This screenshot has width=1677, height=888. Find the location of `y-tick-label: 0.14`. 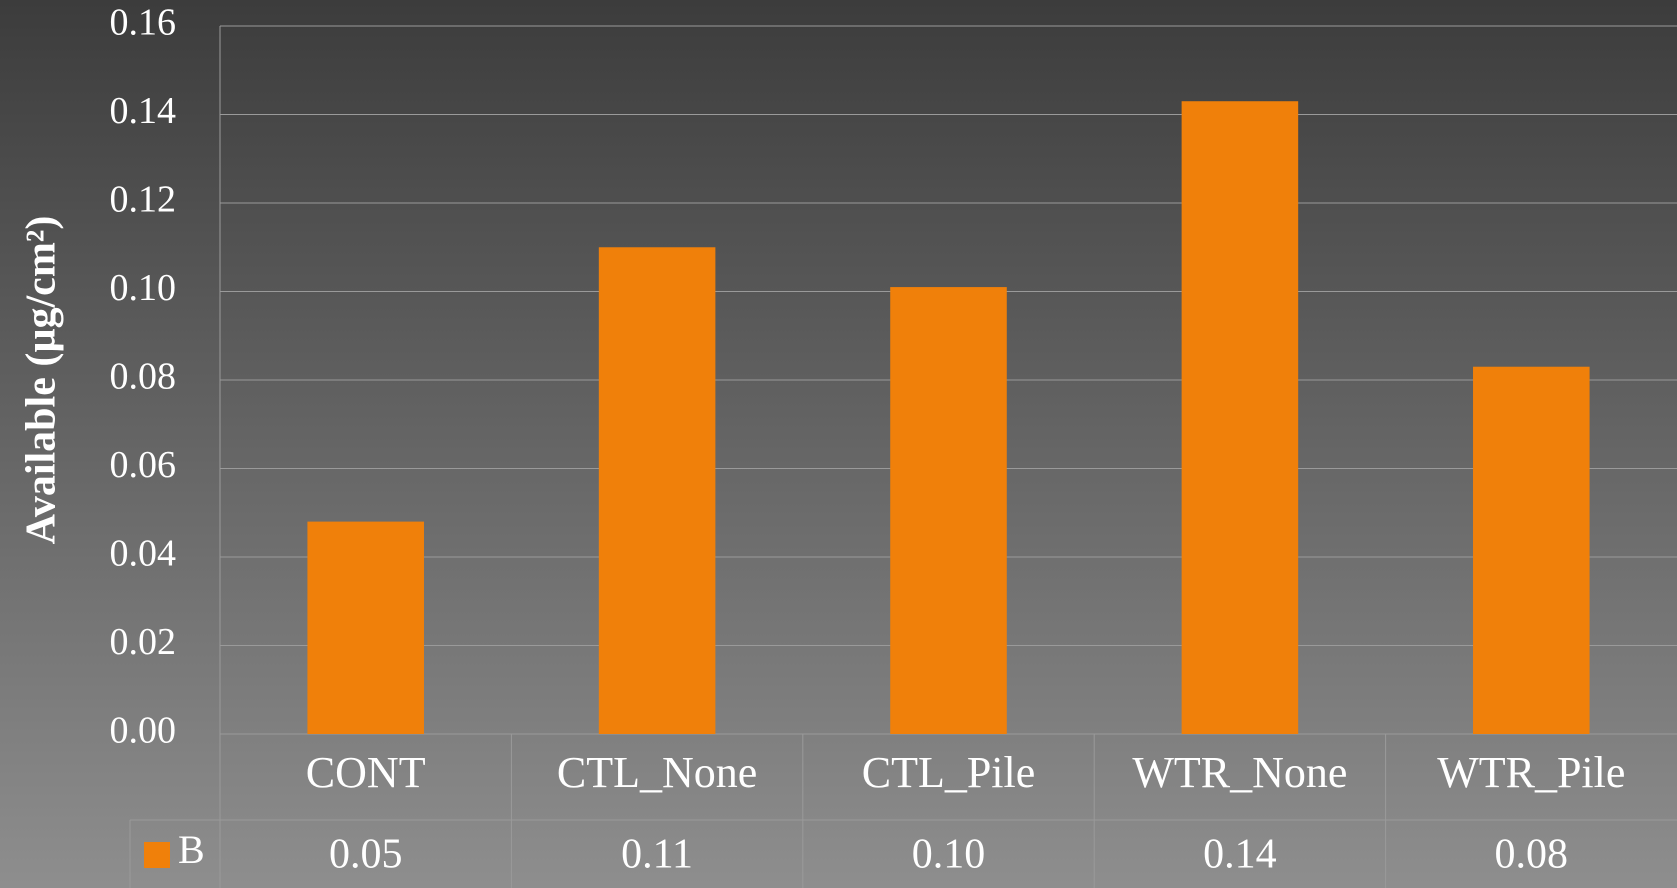

y-tick-label: 0.14 is located at coordinates (143, 111).